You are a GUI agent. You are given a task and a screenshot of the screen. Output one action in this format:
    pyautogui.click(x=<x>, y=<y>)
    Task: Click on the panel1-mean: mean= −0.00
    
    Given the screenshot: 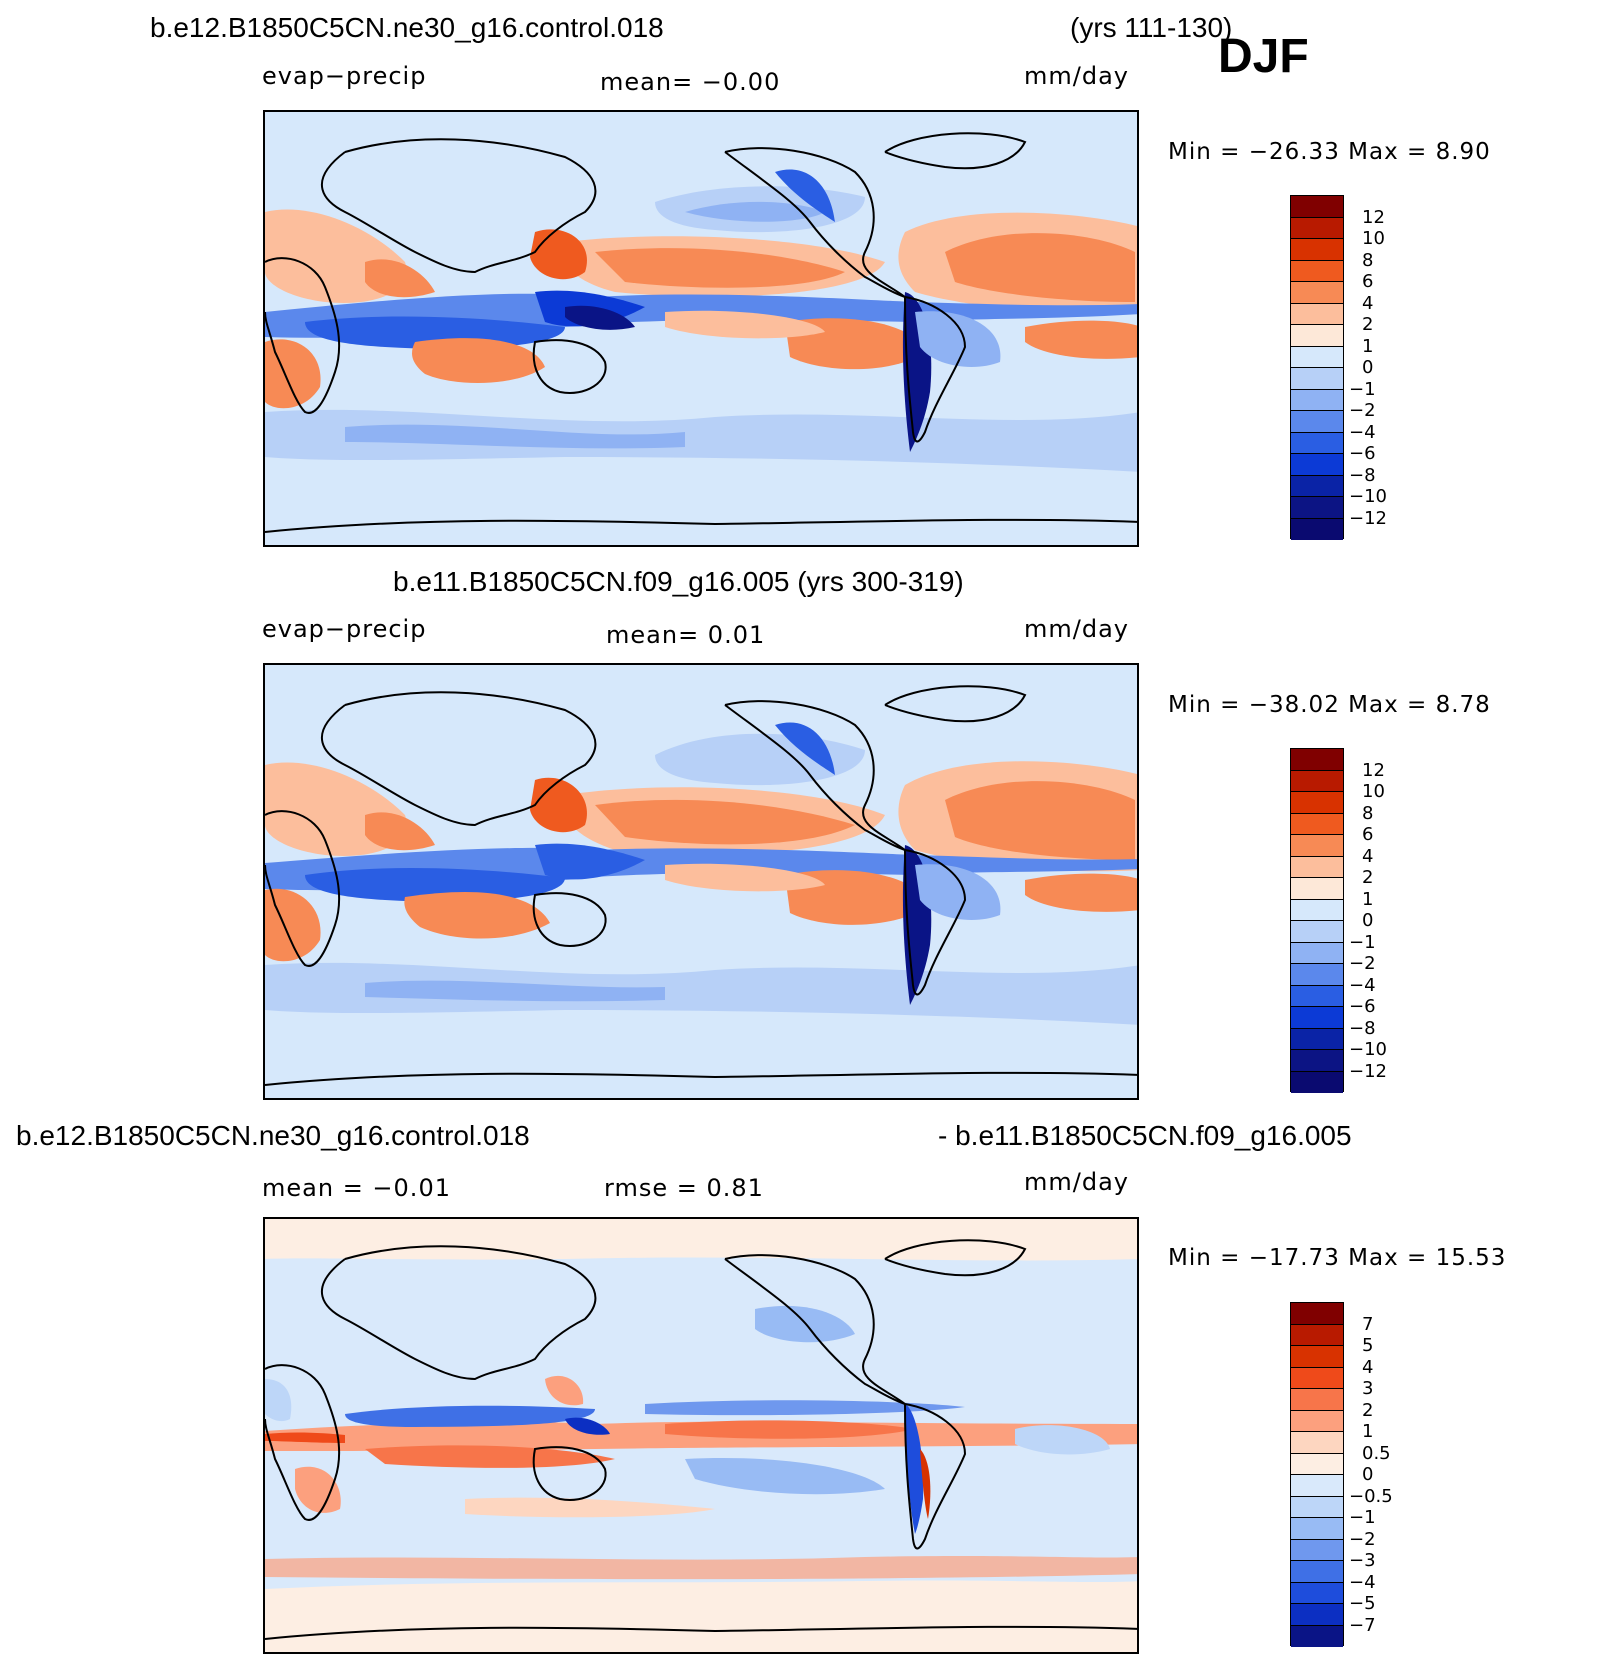 What is the action you would take?
    pyautogui.click(x=690, y=82)
    